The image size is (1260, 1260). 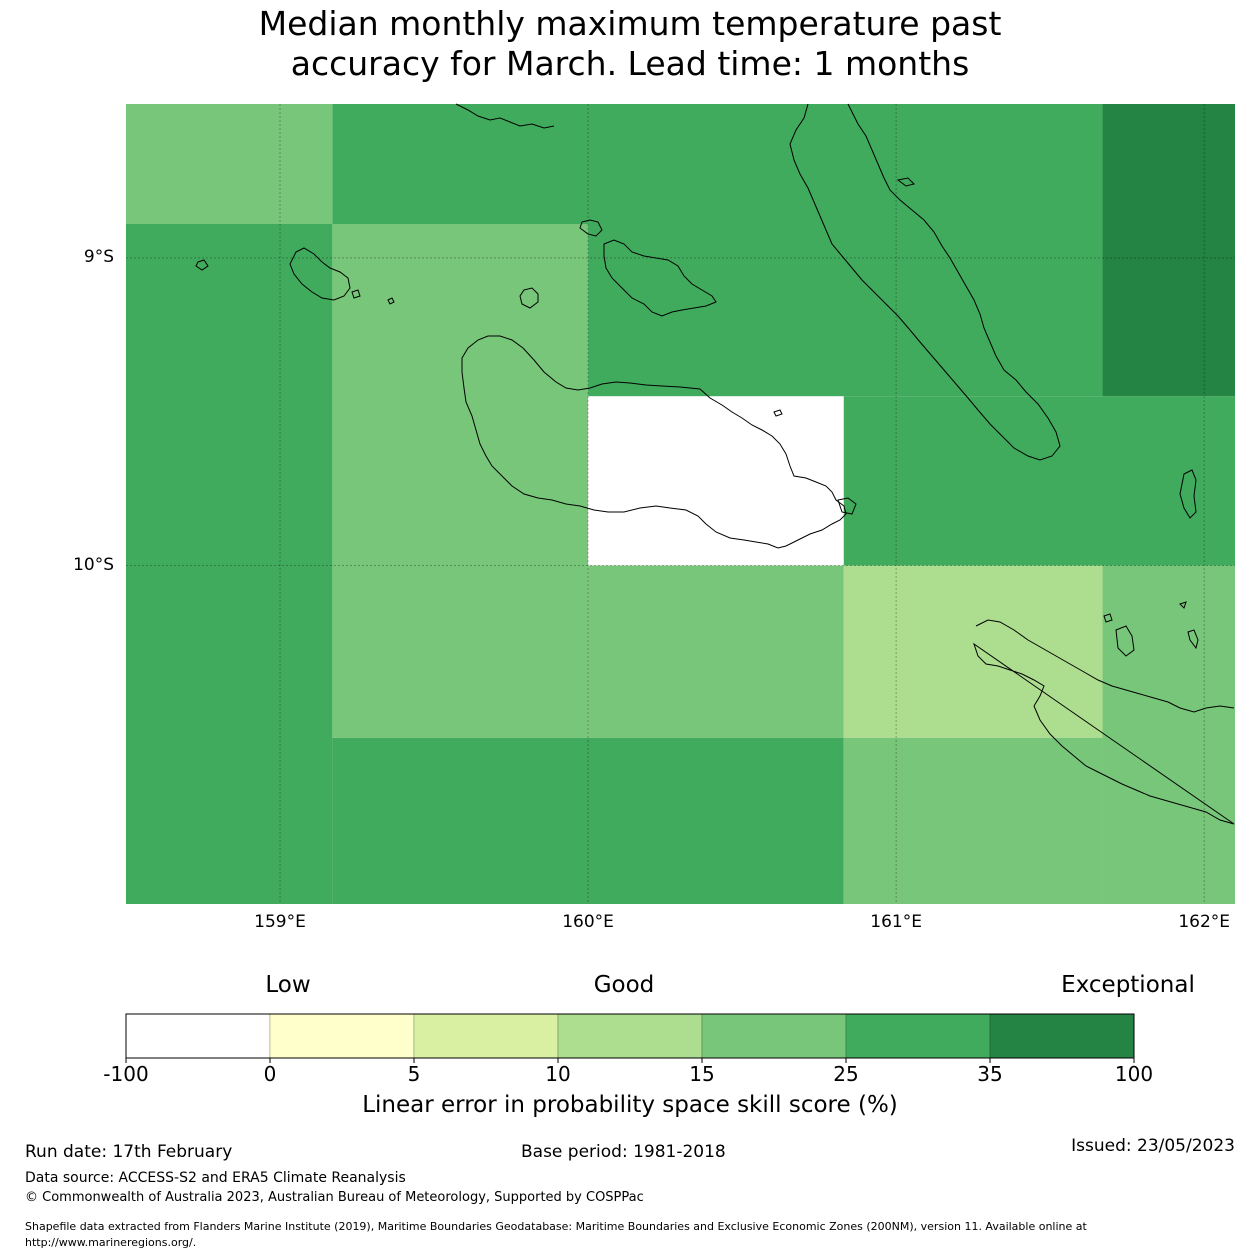 What do you see at coordinates (391, 301) in the screenshot?
I see `coastline-islet-b` at bounding box center [391, 301].